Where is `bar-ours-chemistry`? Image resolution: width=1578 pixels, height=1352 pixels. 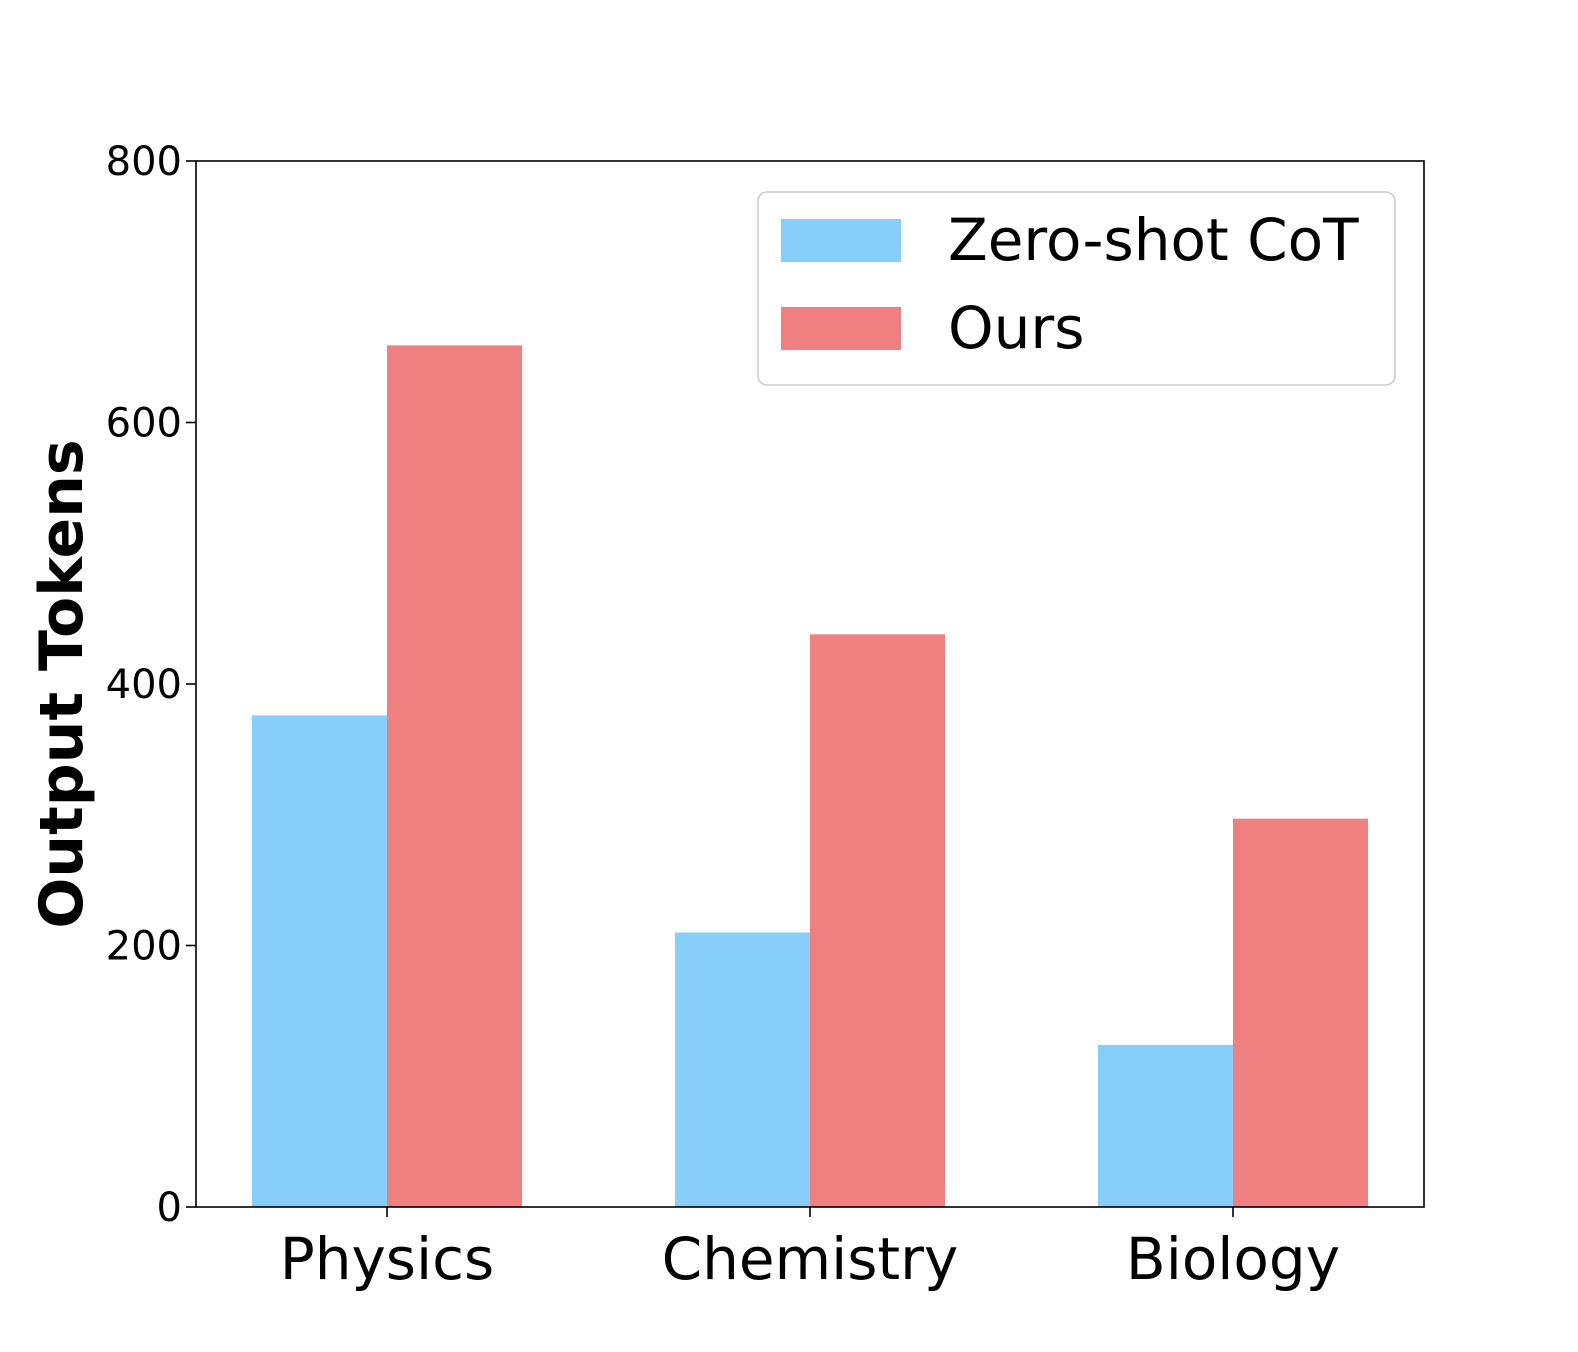 bar-ours-chemistry is located at coordinates (877, 920).